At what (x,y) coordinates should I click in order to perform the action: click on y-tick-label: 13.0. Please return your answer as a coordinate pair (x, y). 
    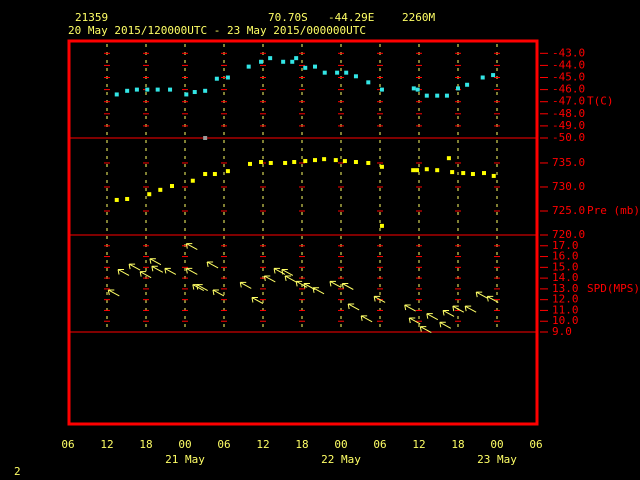
    Looking at the image, I should click on (565, 288).